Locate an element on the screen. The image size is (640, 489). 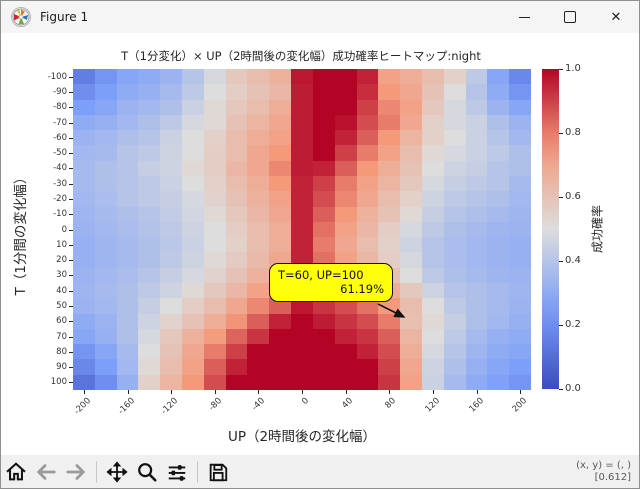
maximize-button is located at coordinates (570, 17).